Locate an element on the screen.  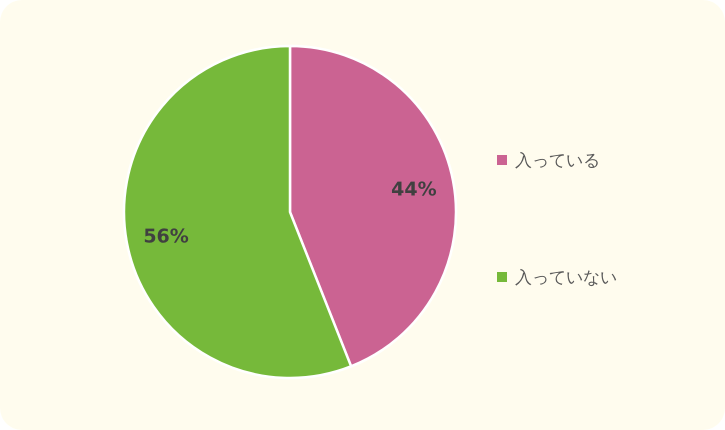
data-label: 44% is located at coordinates (414, 189).